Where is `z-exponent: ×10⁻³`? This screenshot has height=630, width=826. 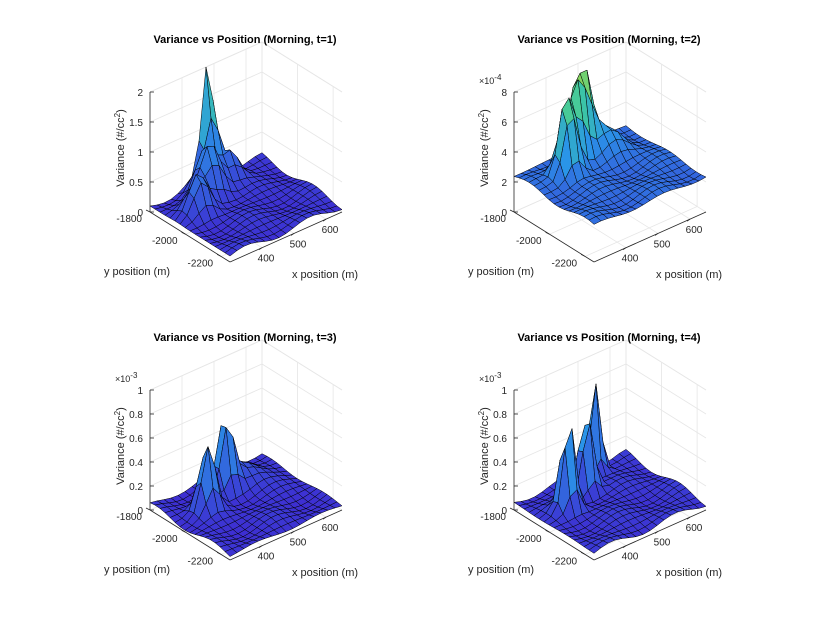 z-exponent: ×10⁻³ is located at coordinates (490, 377).